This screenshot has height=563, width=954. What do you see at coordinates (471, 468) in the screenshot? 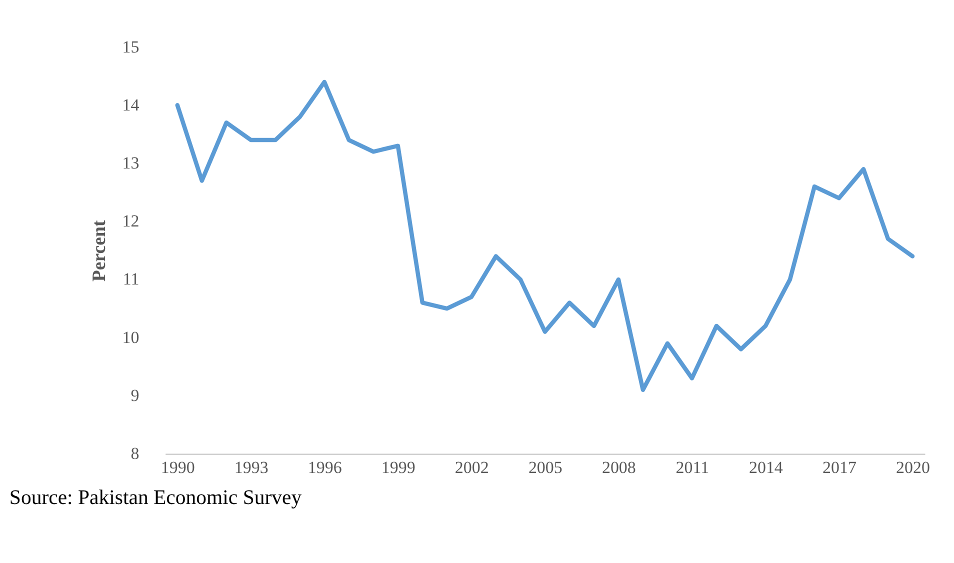
I see `x-tick-label: 2002` at bounding box center [471, 468].